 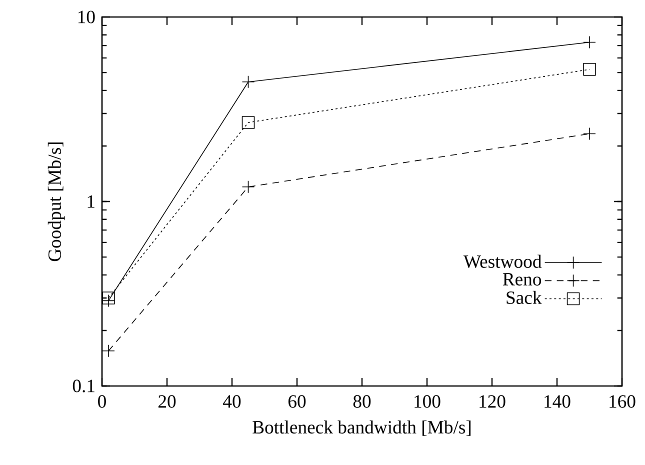 I want to click on y-axis-title: Goodput [Mb/s], so click(x=56, y=202).